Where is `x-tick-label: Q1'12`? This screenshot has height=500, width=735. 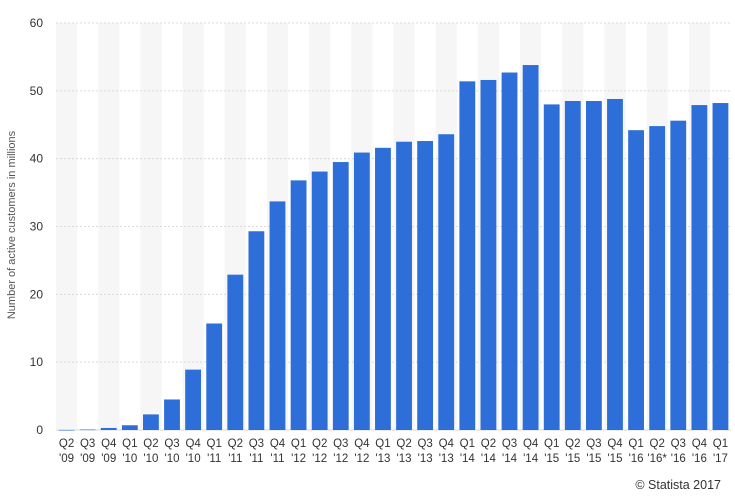 x-tick-label: Q1'12 is located at coordinates (298, 451).